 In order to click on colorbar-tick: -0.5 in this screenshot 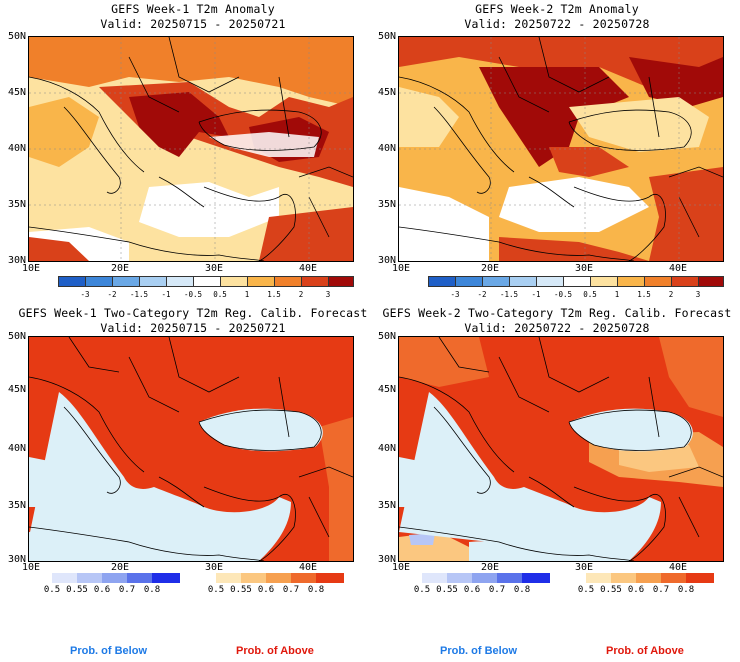, I will do `click(563, 294)`.